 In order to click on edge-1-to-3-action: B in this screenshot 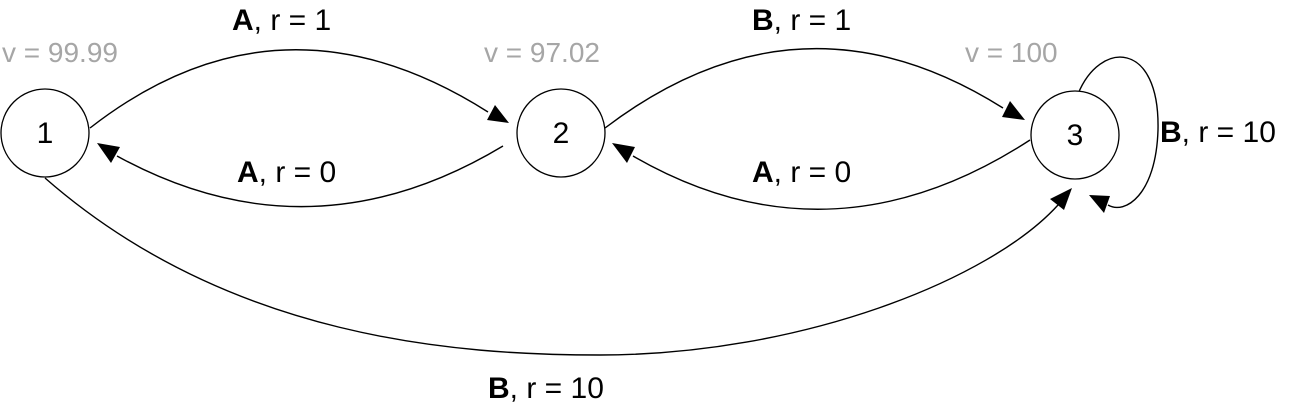, I will do `click(499, 388)`.